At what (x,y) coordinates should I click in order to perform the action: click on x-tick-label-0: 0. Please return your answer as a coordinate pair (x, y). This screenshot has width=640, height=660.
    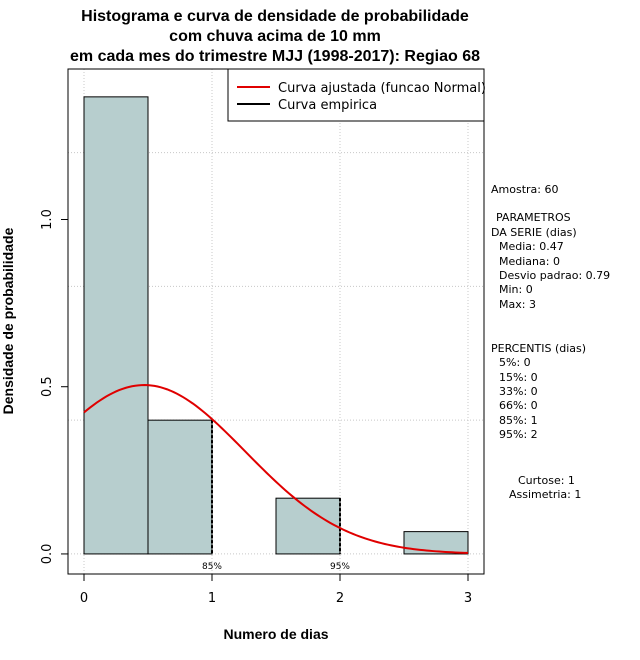
    Looking at the image, I should click on (84, 598).